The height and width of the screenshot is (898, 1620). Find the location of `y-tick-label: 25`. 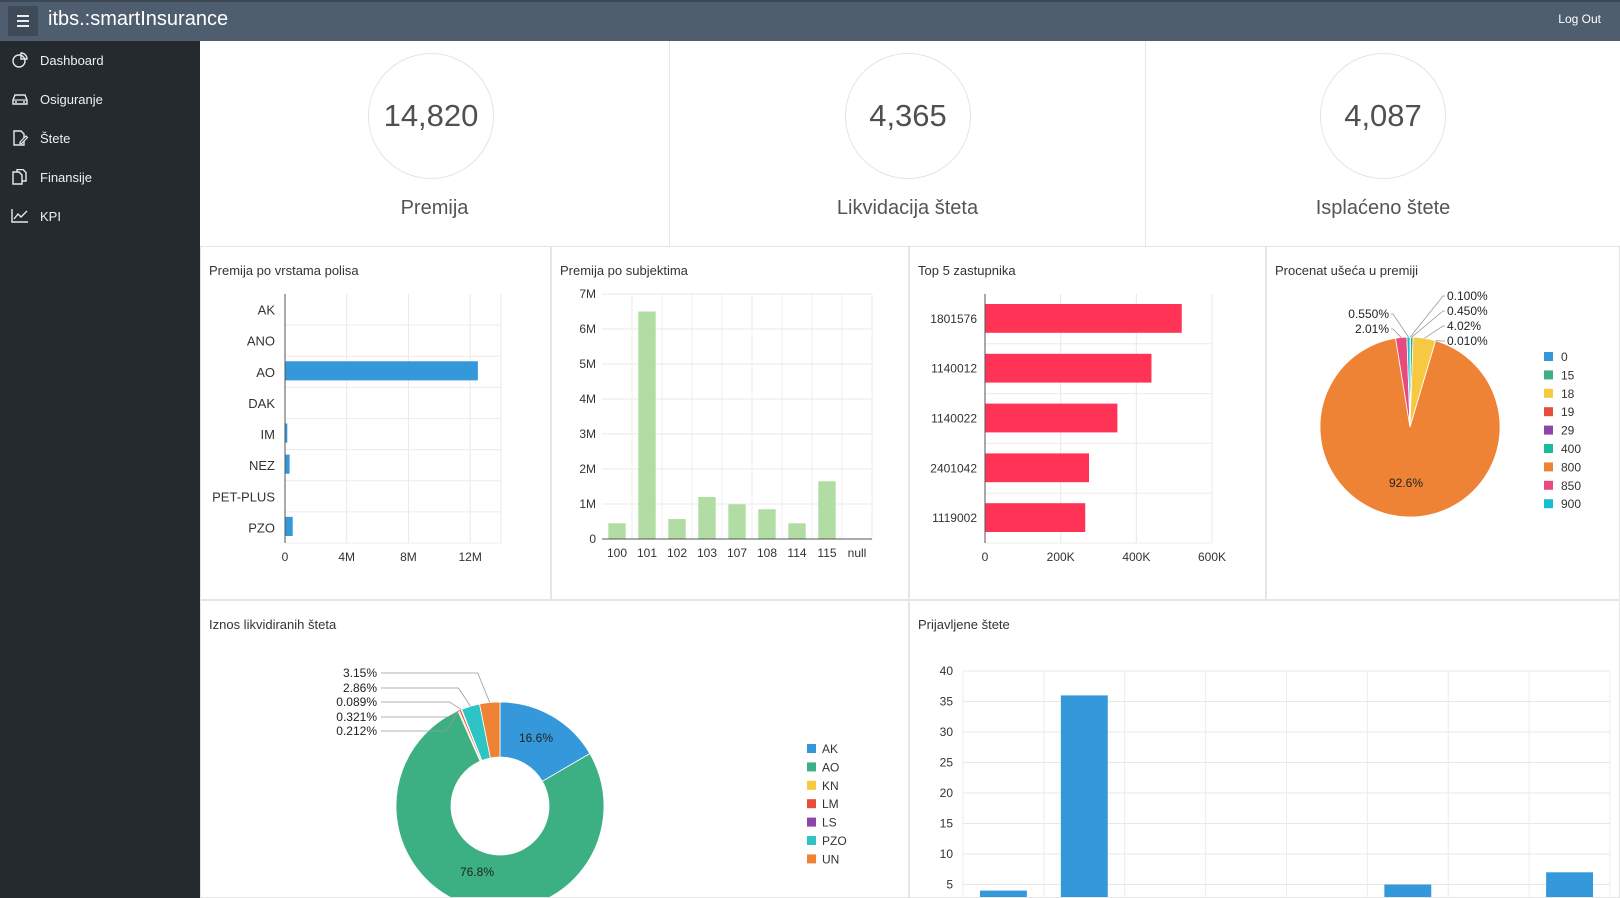

y-tick-label: 25 is located at coordinates (947, 763).